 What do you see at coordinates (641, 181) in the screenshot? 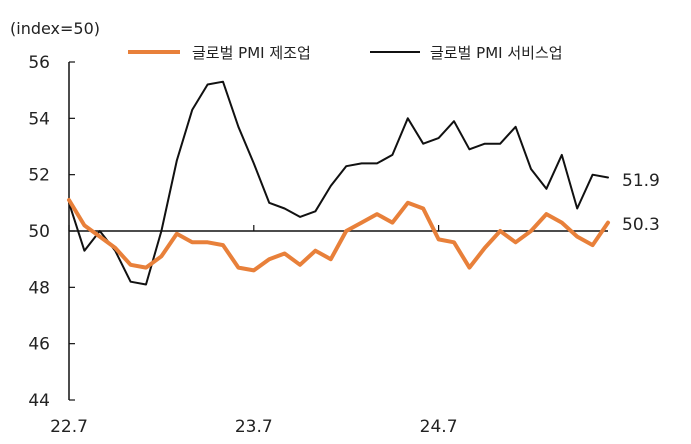
I see `services-end-label: 51.9` at bounding box center [641, 181].